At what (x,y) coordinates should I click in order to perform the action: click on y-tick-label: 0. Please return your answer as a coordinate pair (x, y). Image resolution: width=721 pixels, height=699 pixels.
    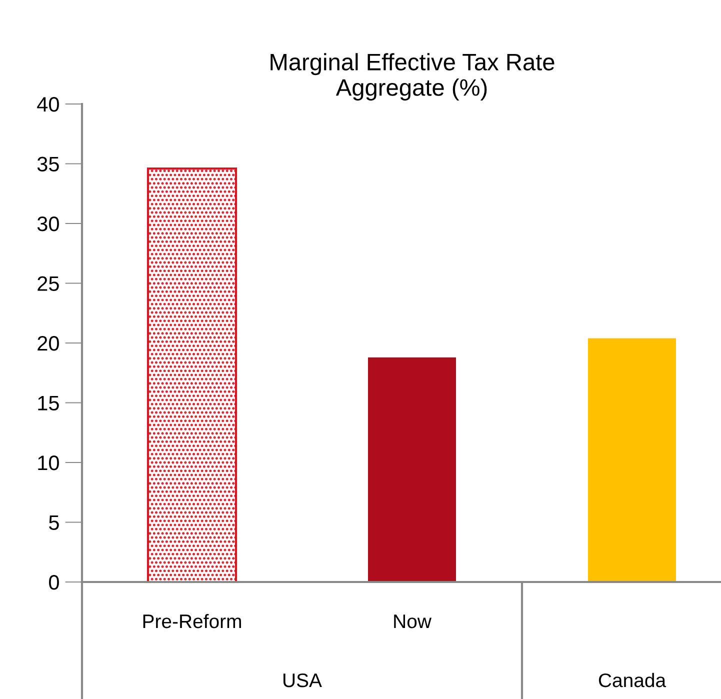
    Looking at the image, I should click on (54, 582).